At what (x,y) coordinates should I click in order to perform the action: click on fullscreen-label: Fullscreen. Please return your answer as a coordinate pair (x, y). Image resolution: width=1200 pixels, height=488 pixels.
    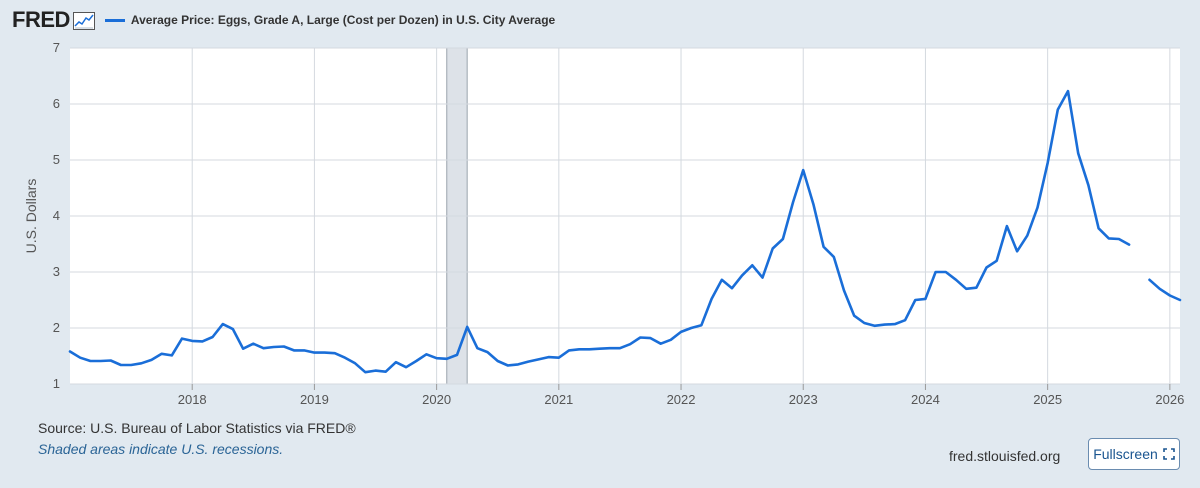
    Looking at the image, I should click on (1125, 454).